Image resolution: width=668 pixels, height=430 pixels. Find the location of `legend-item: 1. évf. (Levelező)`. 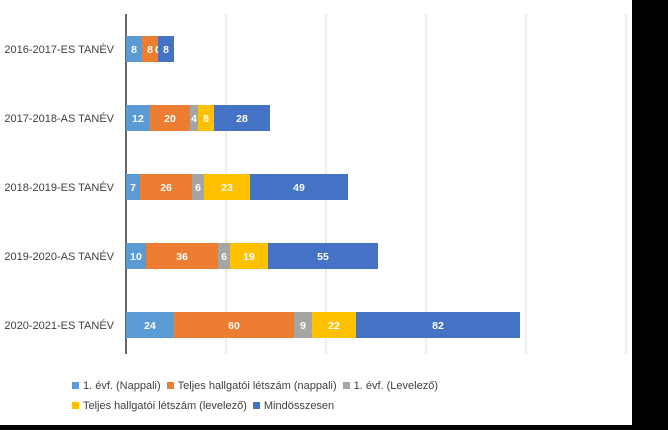

legend-item: 1. évf. (Levelező) is located at coordinates (390, 386).